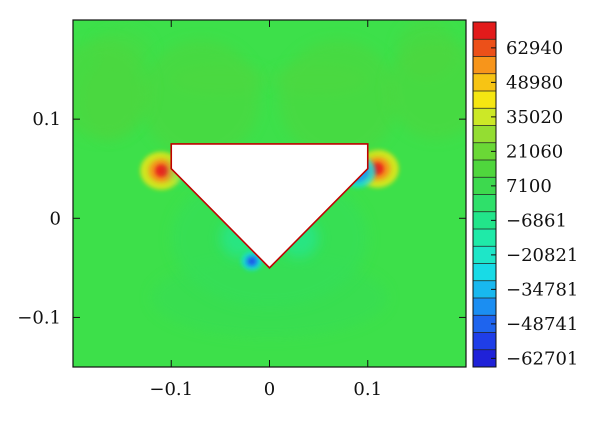 The height and width of the screenshot is (440, 600). What do you see at coordinates (529, 186) in the screenshot?
I see `colorbar-label: 7100` at bounding box center [529, 186].